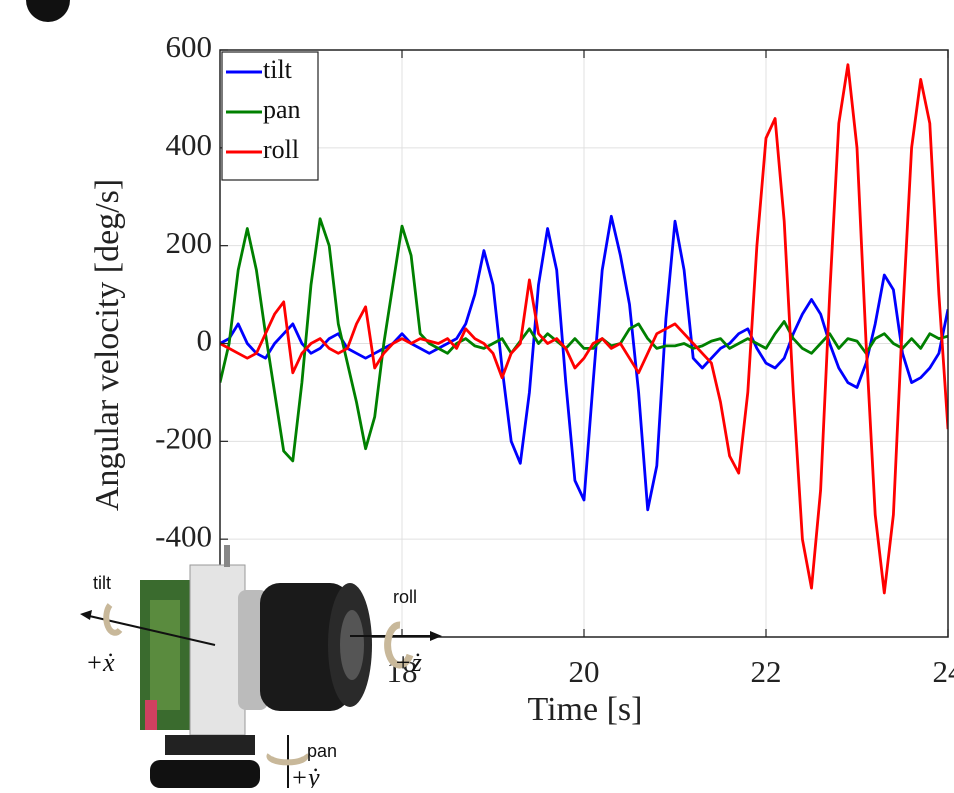 This screenshot has width=954, height=793. What do you see at coordinates (86, 615) in the screenshot?
I see `tilt-arrow` at bounding box center [86, 615].